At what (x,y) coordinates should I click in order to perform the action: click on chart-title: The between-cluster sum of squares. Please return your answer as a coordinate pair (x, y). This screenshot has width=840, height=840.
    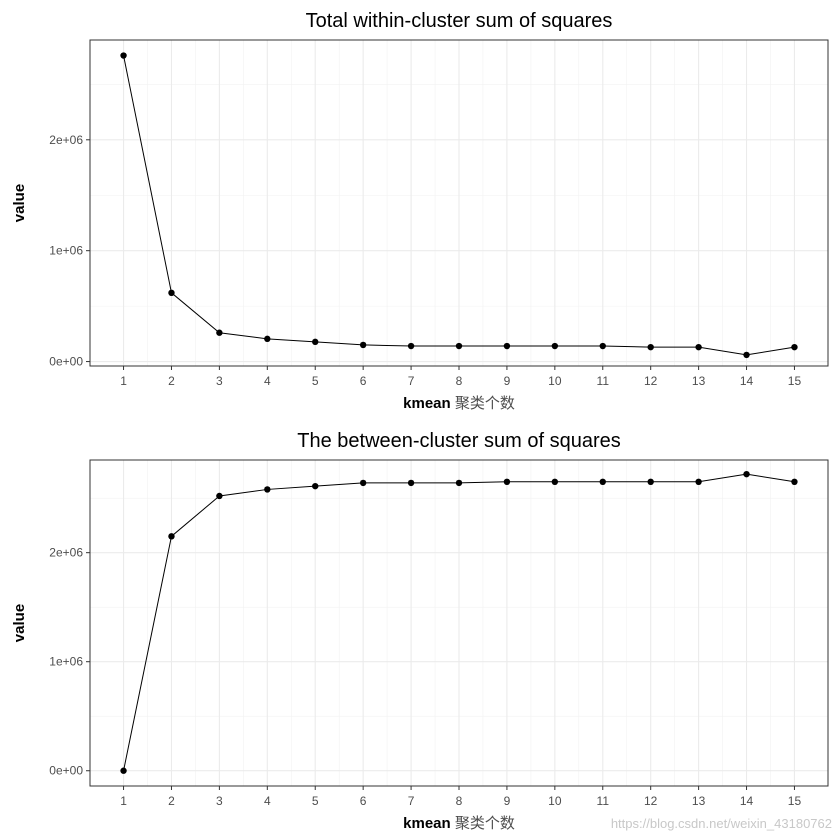
    Looking at the image, I should click on (459, 441).